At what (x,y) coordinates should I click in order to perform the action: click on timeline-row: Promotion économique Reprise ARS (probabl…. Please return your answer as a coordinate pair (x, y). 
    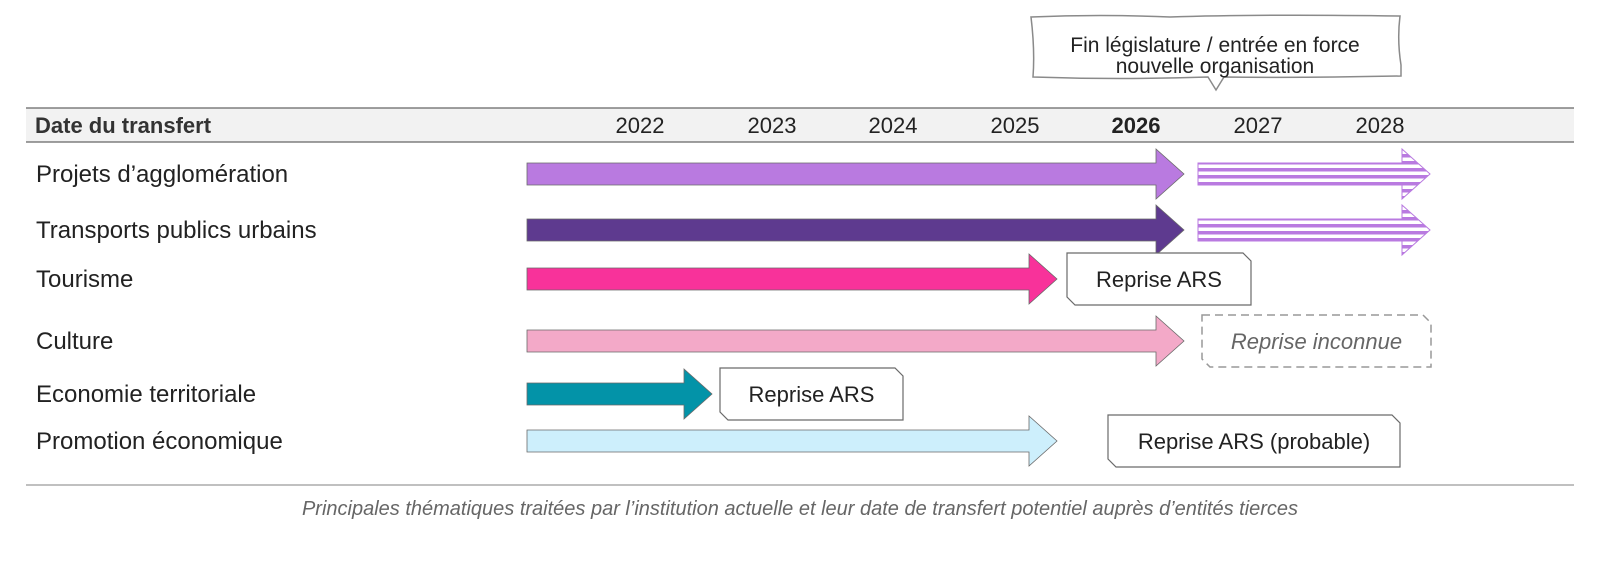
    Looking at the image, I should click on (718, 441).